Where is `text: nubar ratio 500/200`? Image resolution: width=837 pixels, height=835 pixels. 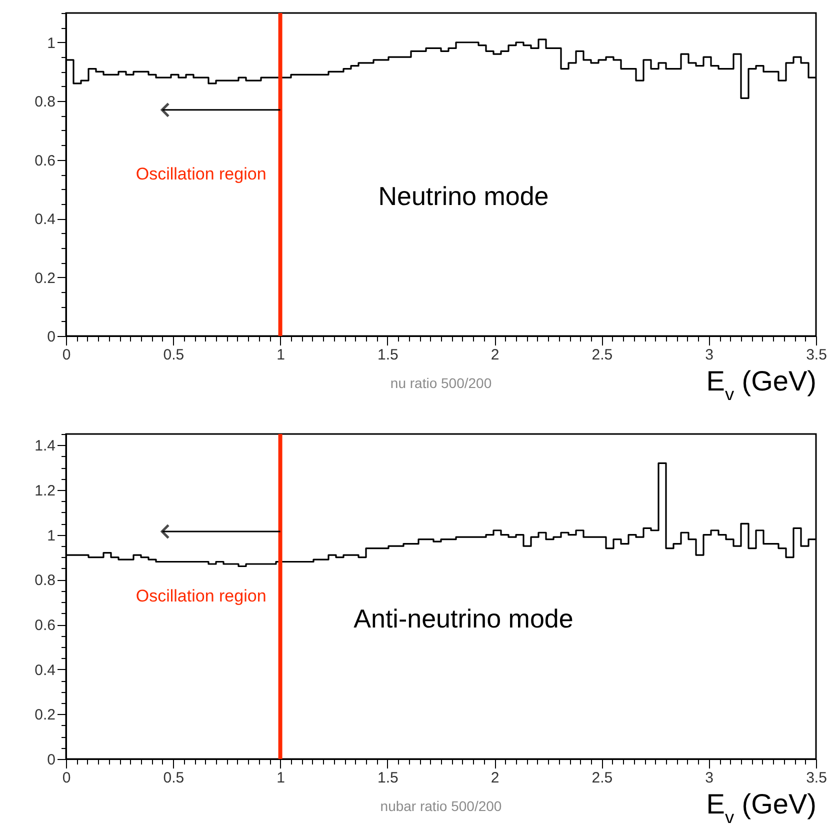 text: nubar ratio 500/200 is located at coordinates (441, 806).